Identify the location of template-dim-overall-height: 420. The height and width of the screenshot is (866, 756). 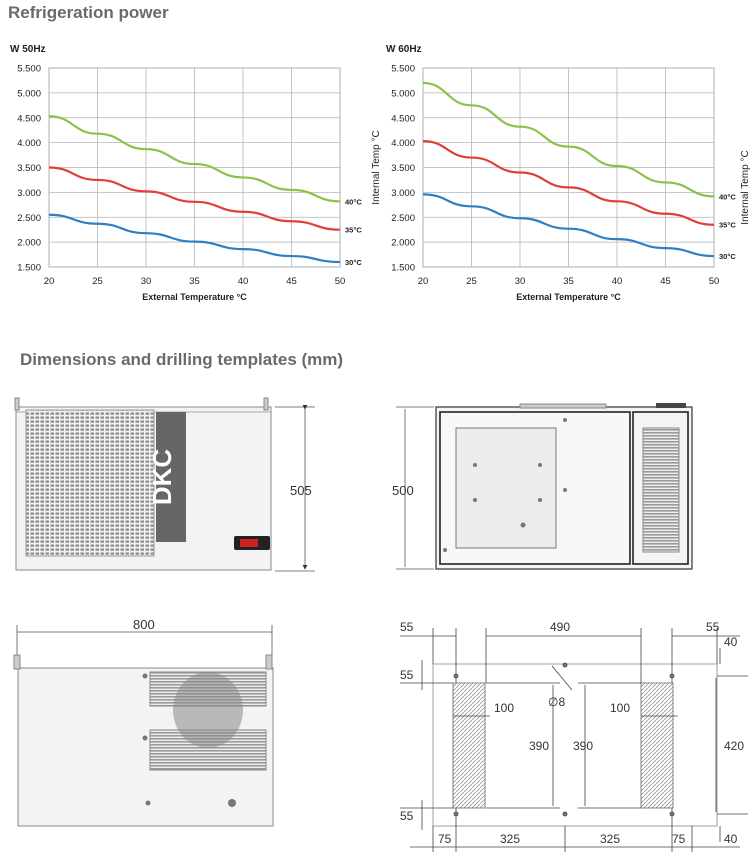
(734, 746).